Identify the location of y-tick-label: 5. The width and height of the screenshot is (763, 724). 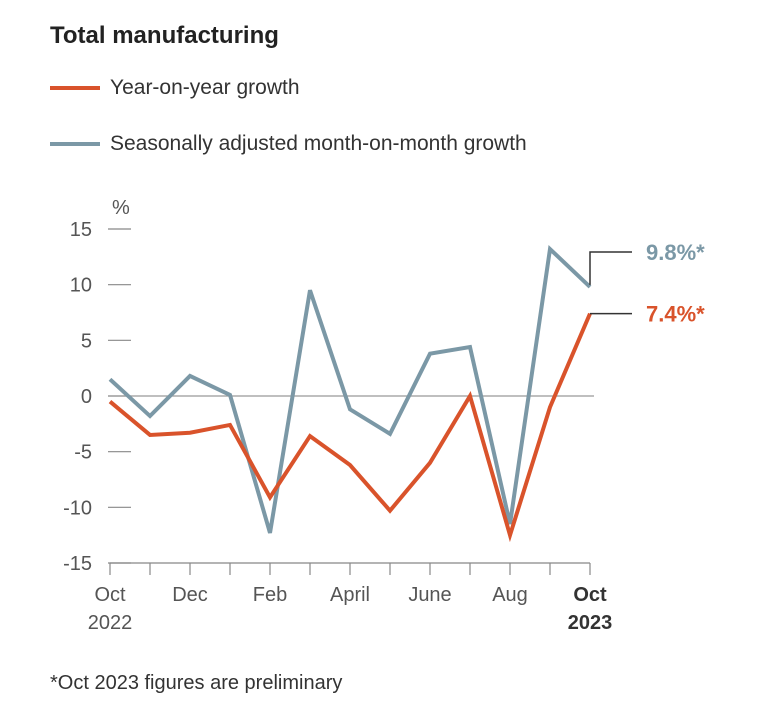
(86, 341).